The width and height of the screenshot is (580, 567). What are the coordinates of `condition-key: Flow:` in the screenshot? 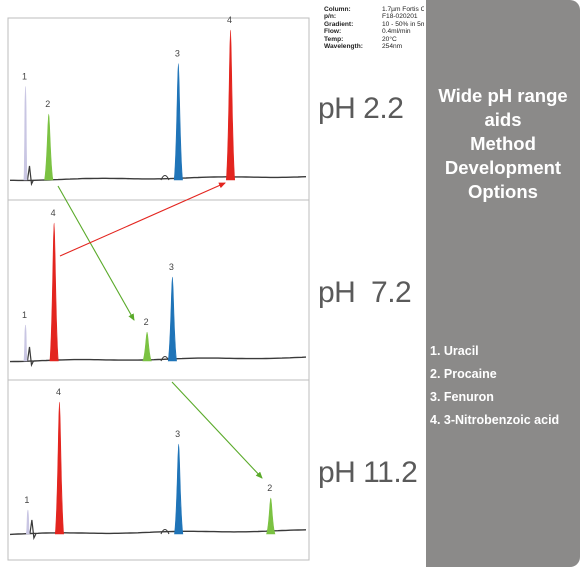 It's located at (333, 32).